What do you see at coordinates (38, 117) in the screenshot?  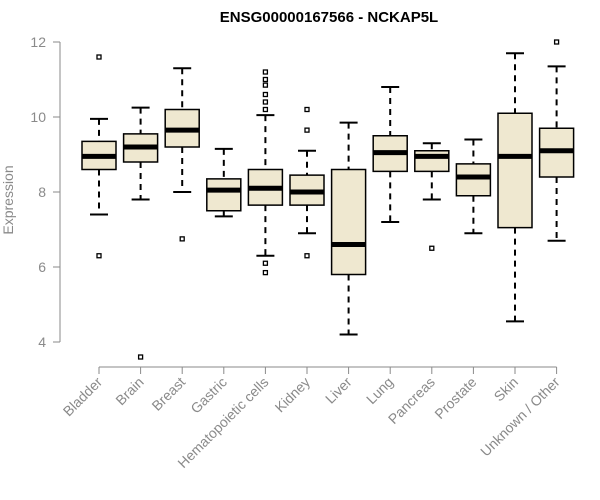 I see `y-tick-label: 10` at bounding box center [38, 117].